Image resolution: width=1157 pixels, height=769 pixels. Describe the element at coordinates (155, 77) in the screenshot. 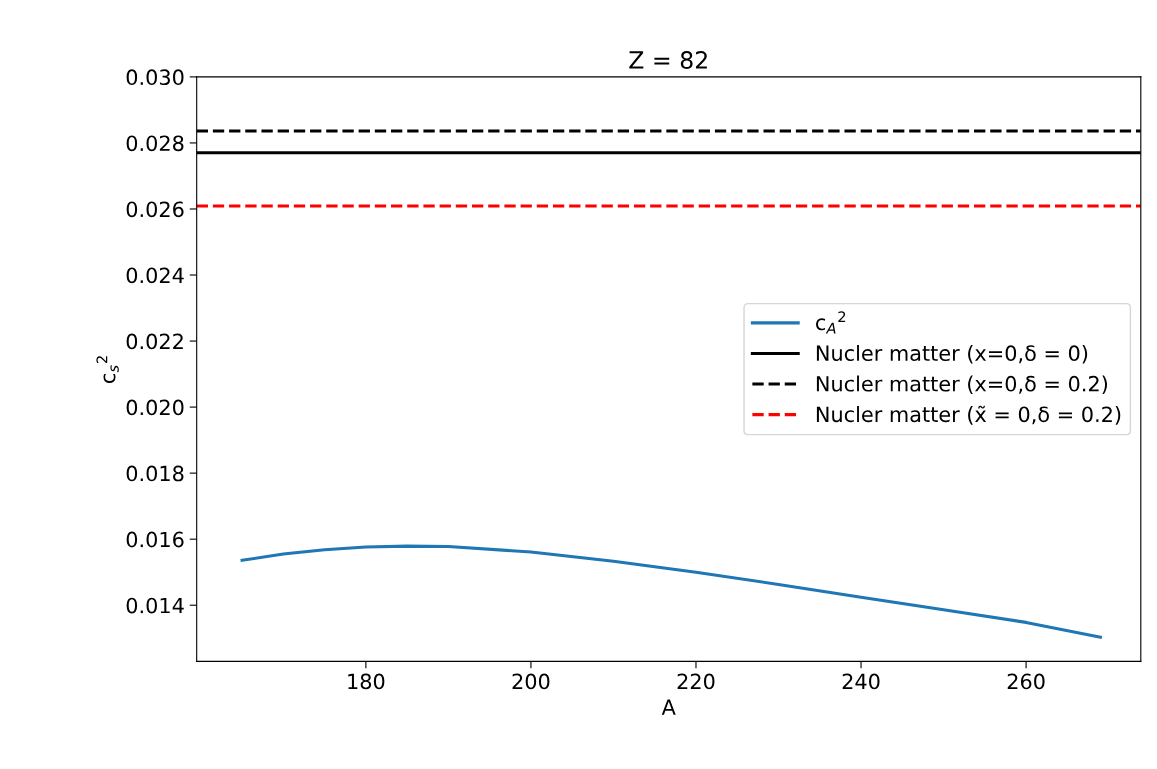

I see `y-tick-label: 0.030` at that location.